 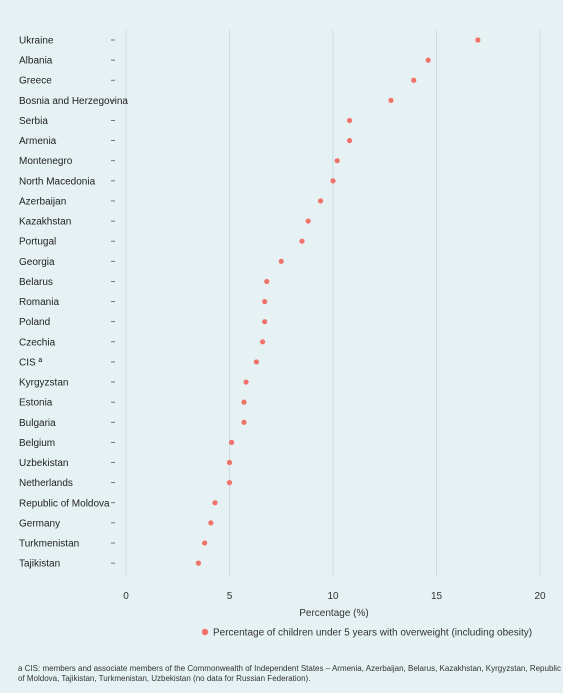 I want to click on x-tick-label: 20, so click(x=540, y=596).